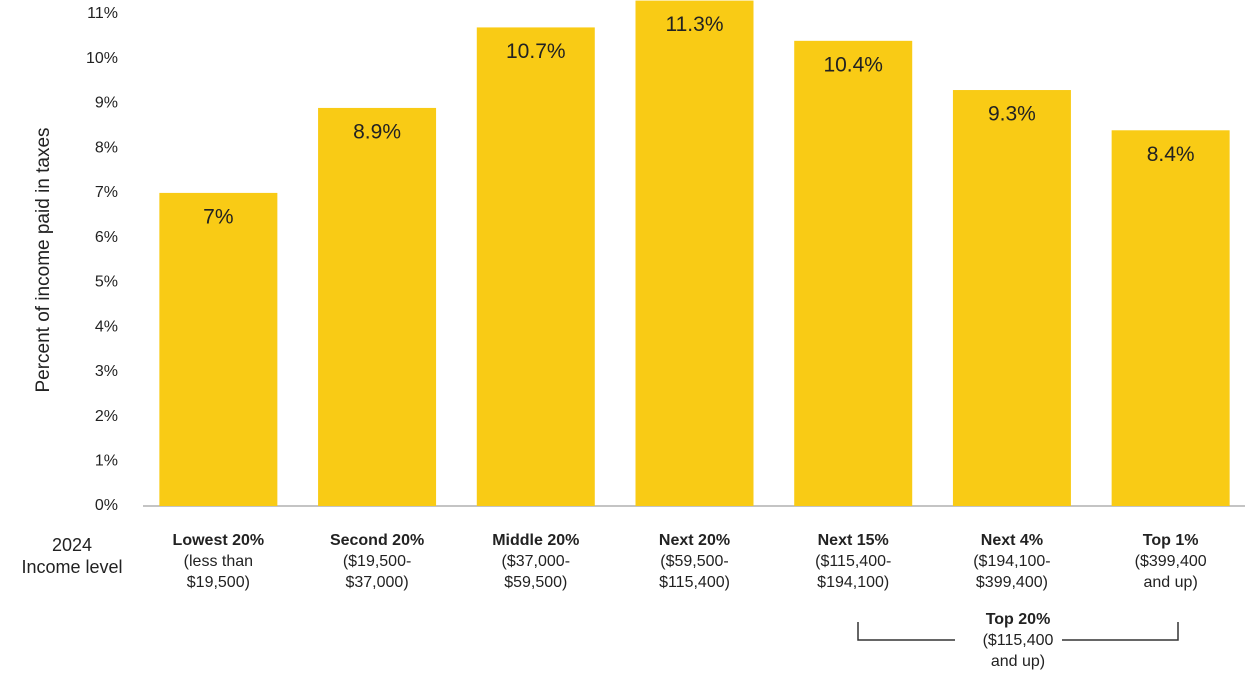  Describe the element at coordinates (1012, 582) in the screenshot. I see `x-tick-detail: $399,400)` at that location.